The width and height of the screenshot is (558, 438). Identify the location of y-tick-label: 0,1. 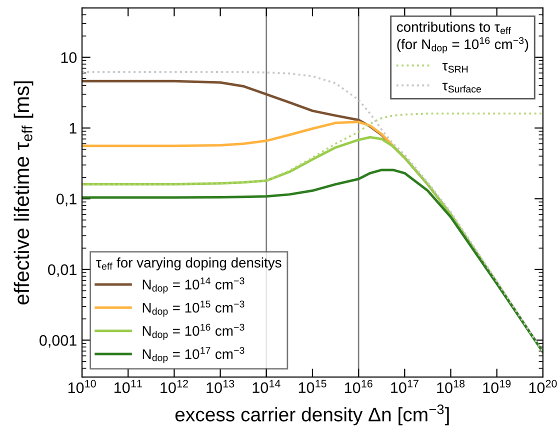
(66, 200).